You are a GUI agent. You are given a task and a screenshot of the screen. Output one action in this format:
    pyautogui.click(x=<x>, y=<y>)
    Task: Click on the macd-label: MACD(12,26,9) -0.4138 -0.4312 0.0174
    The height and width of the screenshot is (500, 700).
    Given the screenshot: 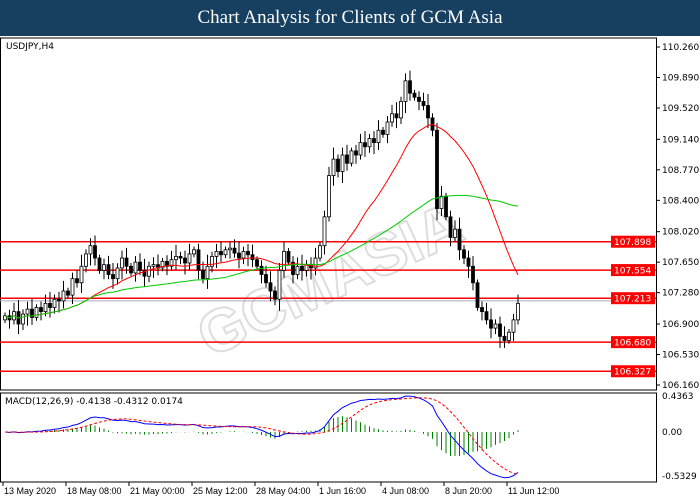 What is the action you would take?
    pyautogui.click(x=94, y=402)
    